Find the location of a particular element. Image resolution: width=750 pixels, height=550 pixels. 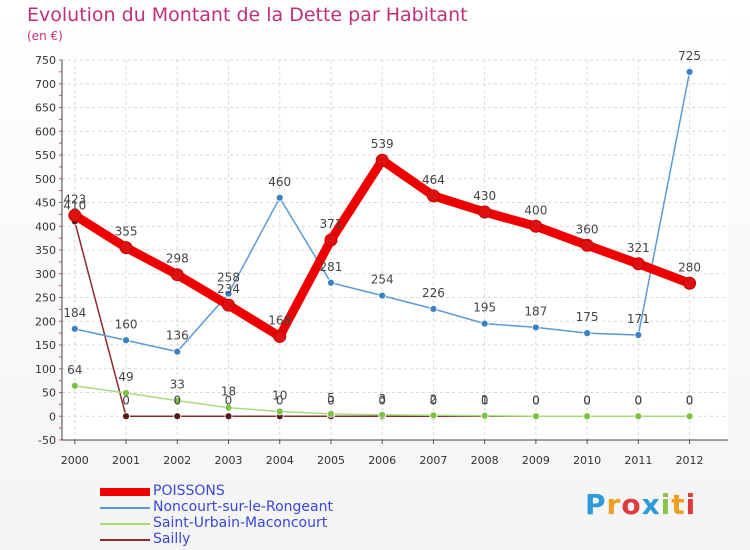

data-label: 371 is located at coordinates (331, 224).